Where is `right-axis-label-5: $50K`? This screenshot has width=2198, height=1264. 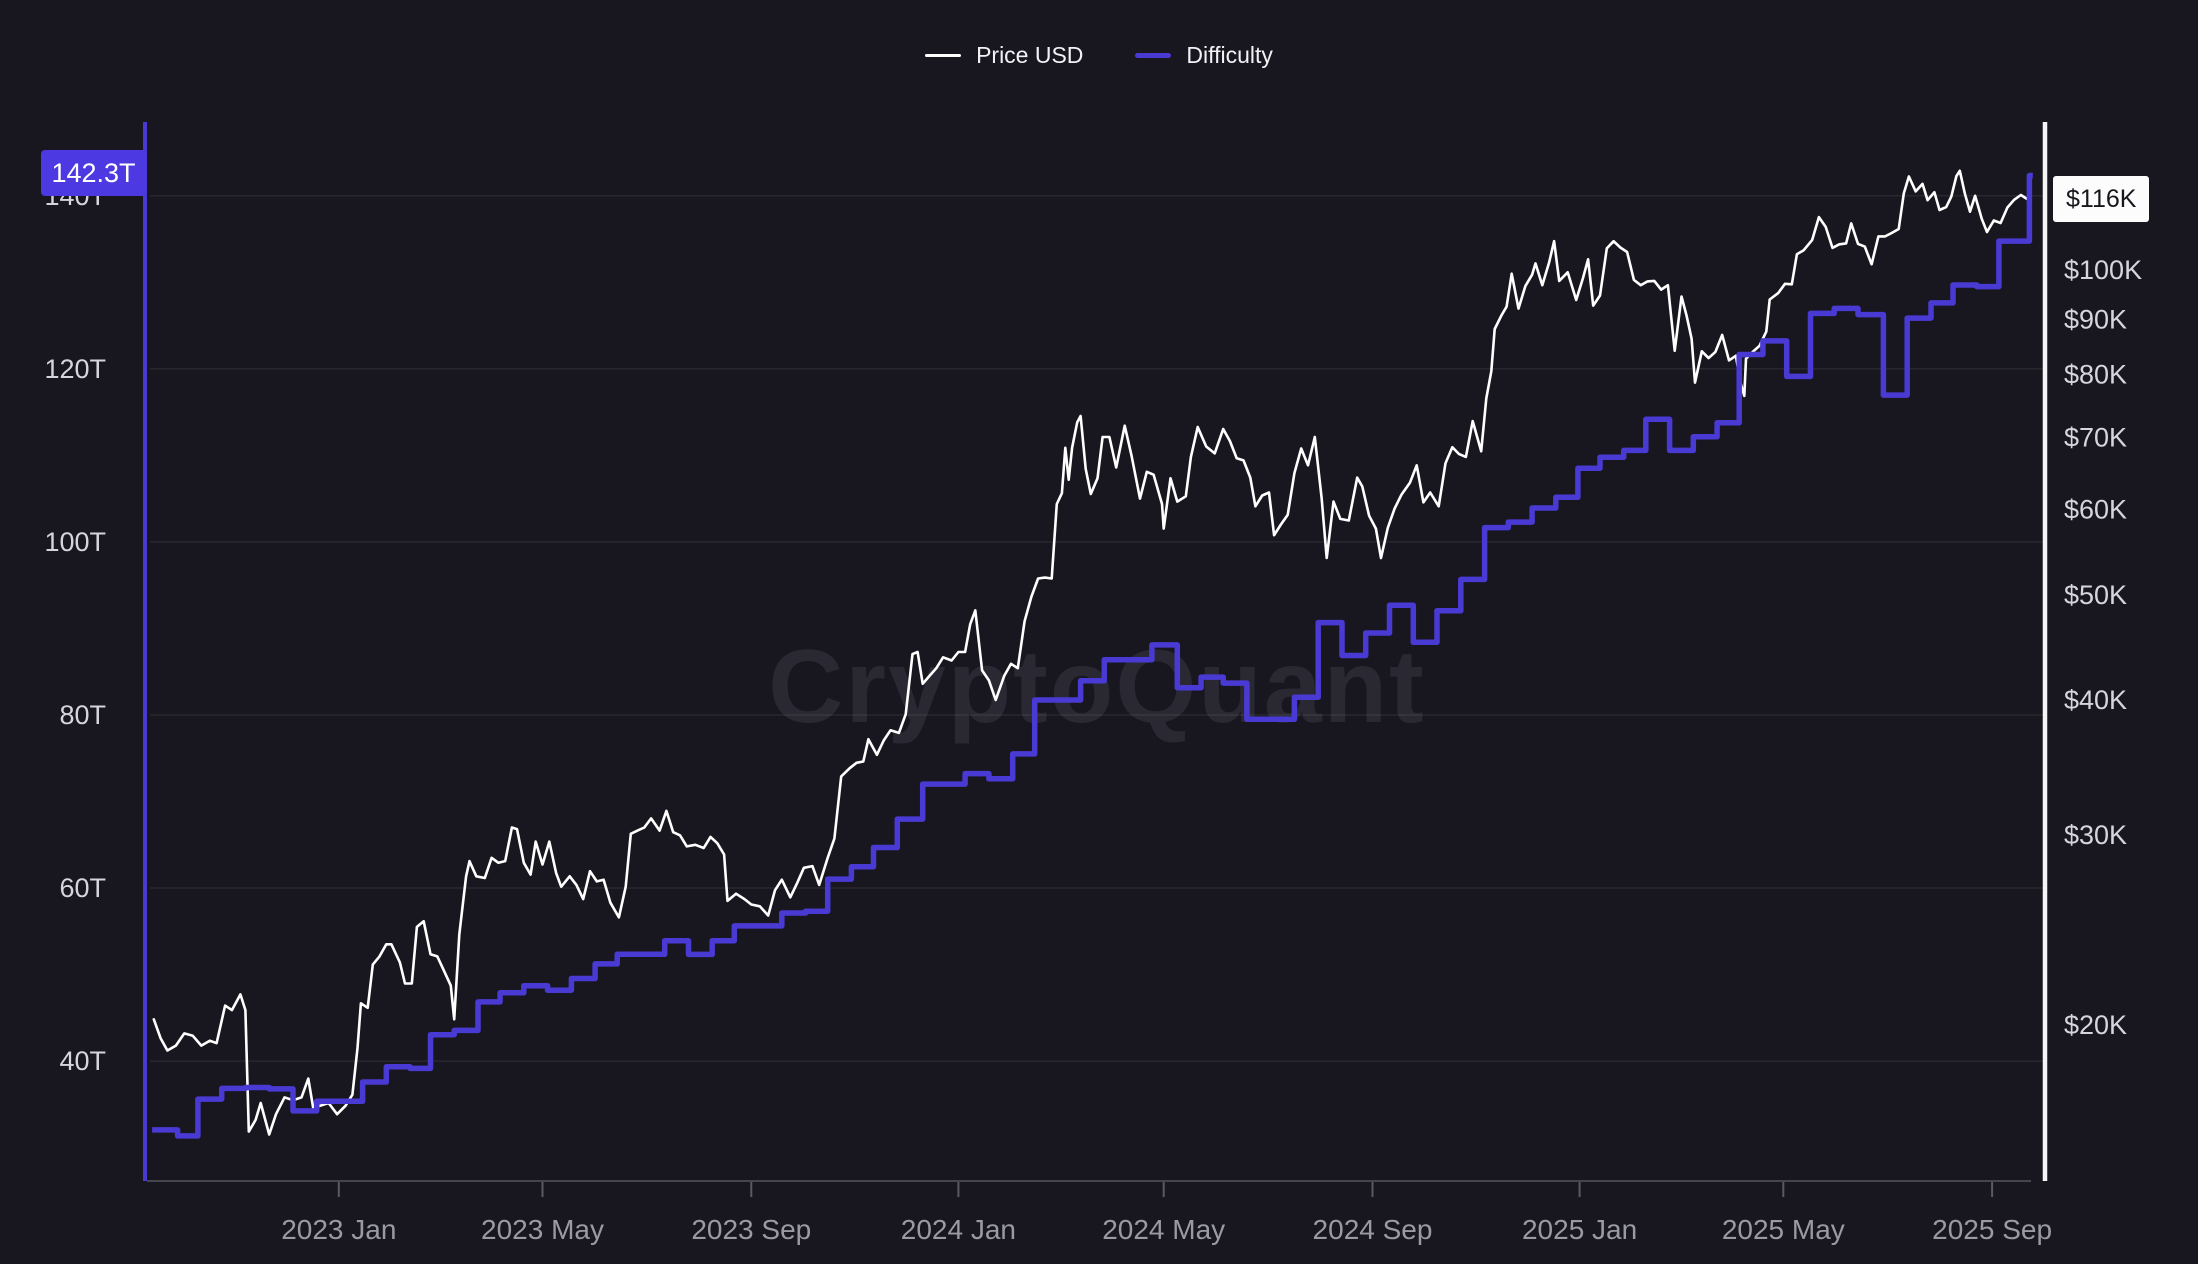 right-axis-label-5: $50K is located at coordinates (2095, 595).